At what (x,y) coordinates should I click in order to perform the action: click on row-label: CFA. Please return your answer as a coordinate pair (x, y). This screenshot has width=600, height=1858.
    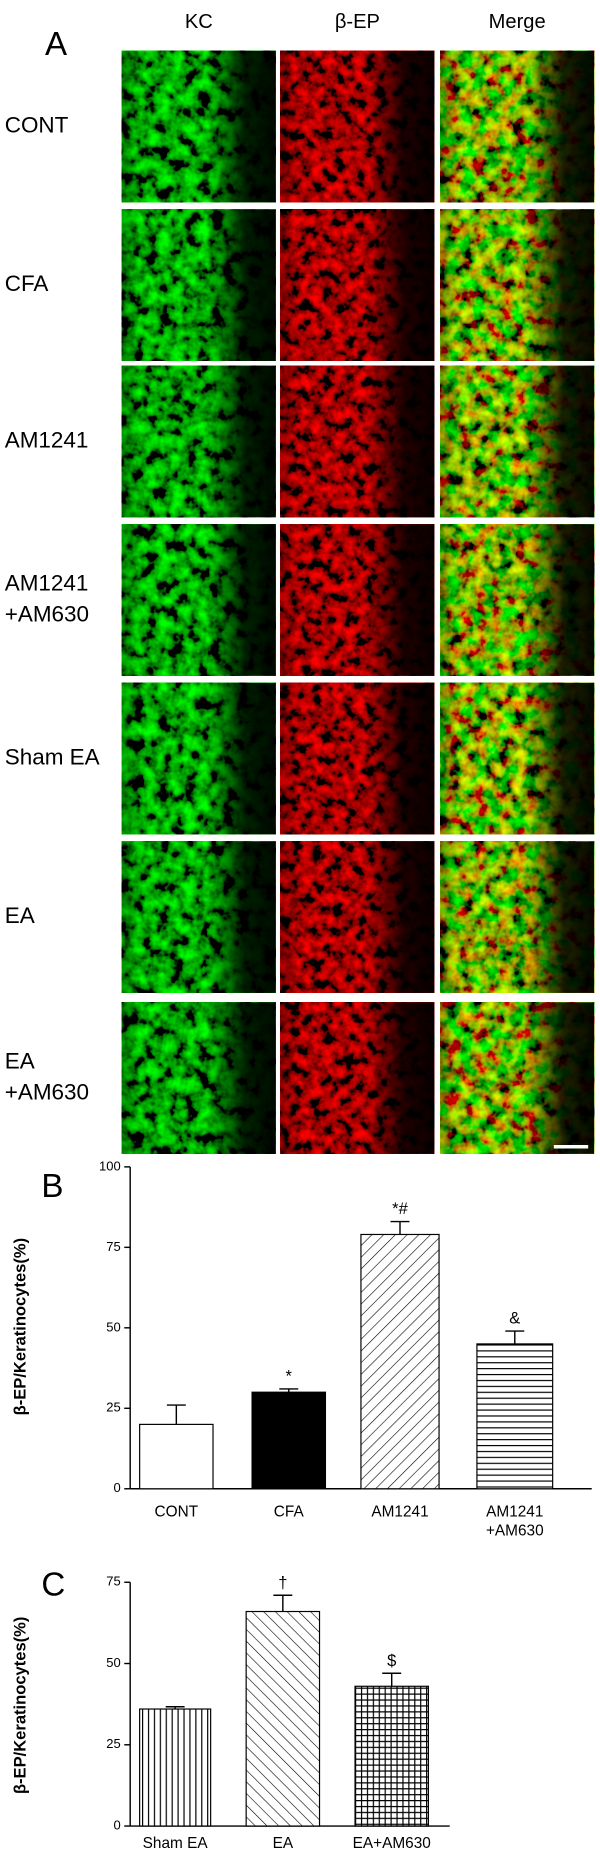
    Looking at the image, I should click on (27, 283).